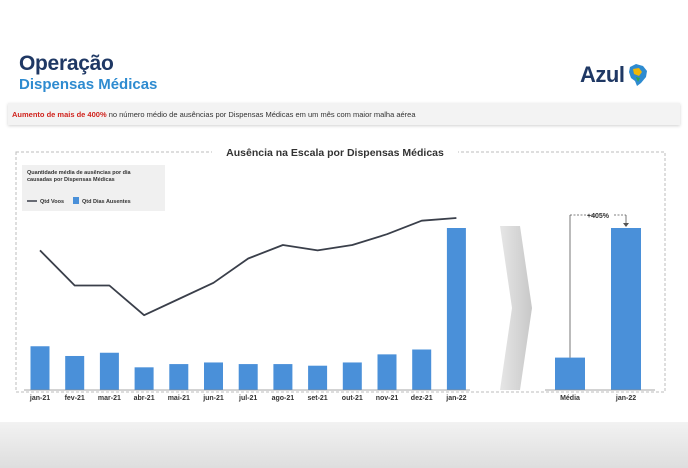 The height and width of the screenshot is (468, 688). Describe the element at coordinates (71, 180) in the screenshot. I see `legend-title-line: causadas por Dispensas Médicas` at that location.